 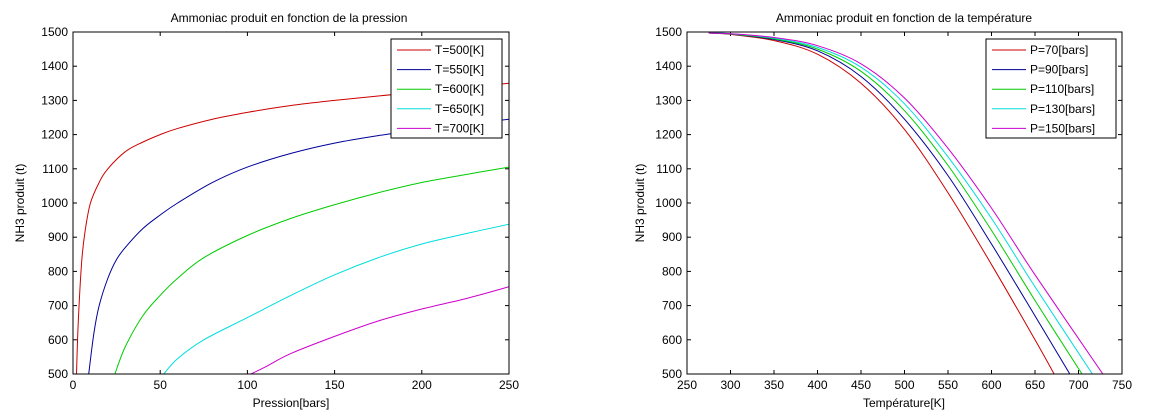 What do you see at coordinates (1035, 385) in the screenshot?
I see `temperature-chart-xtick-label: 650` at bounding box center [1035, 385].